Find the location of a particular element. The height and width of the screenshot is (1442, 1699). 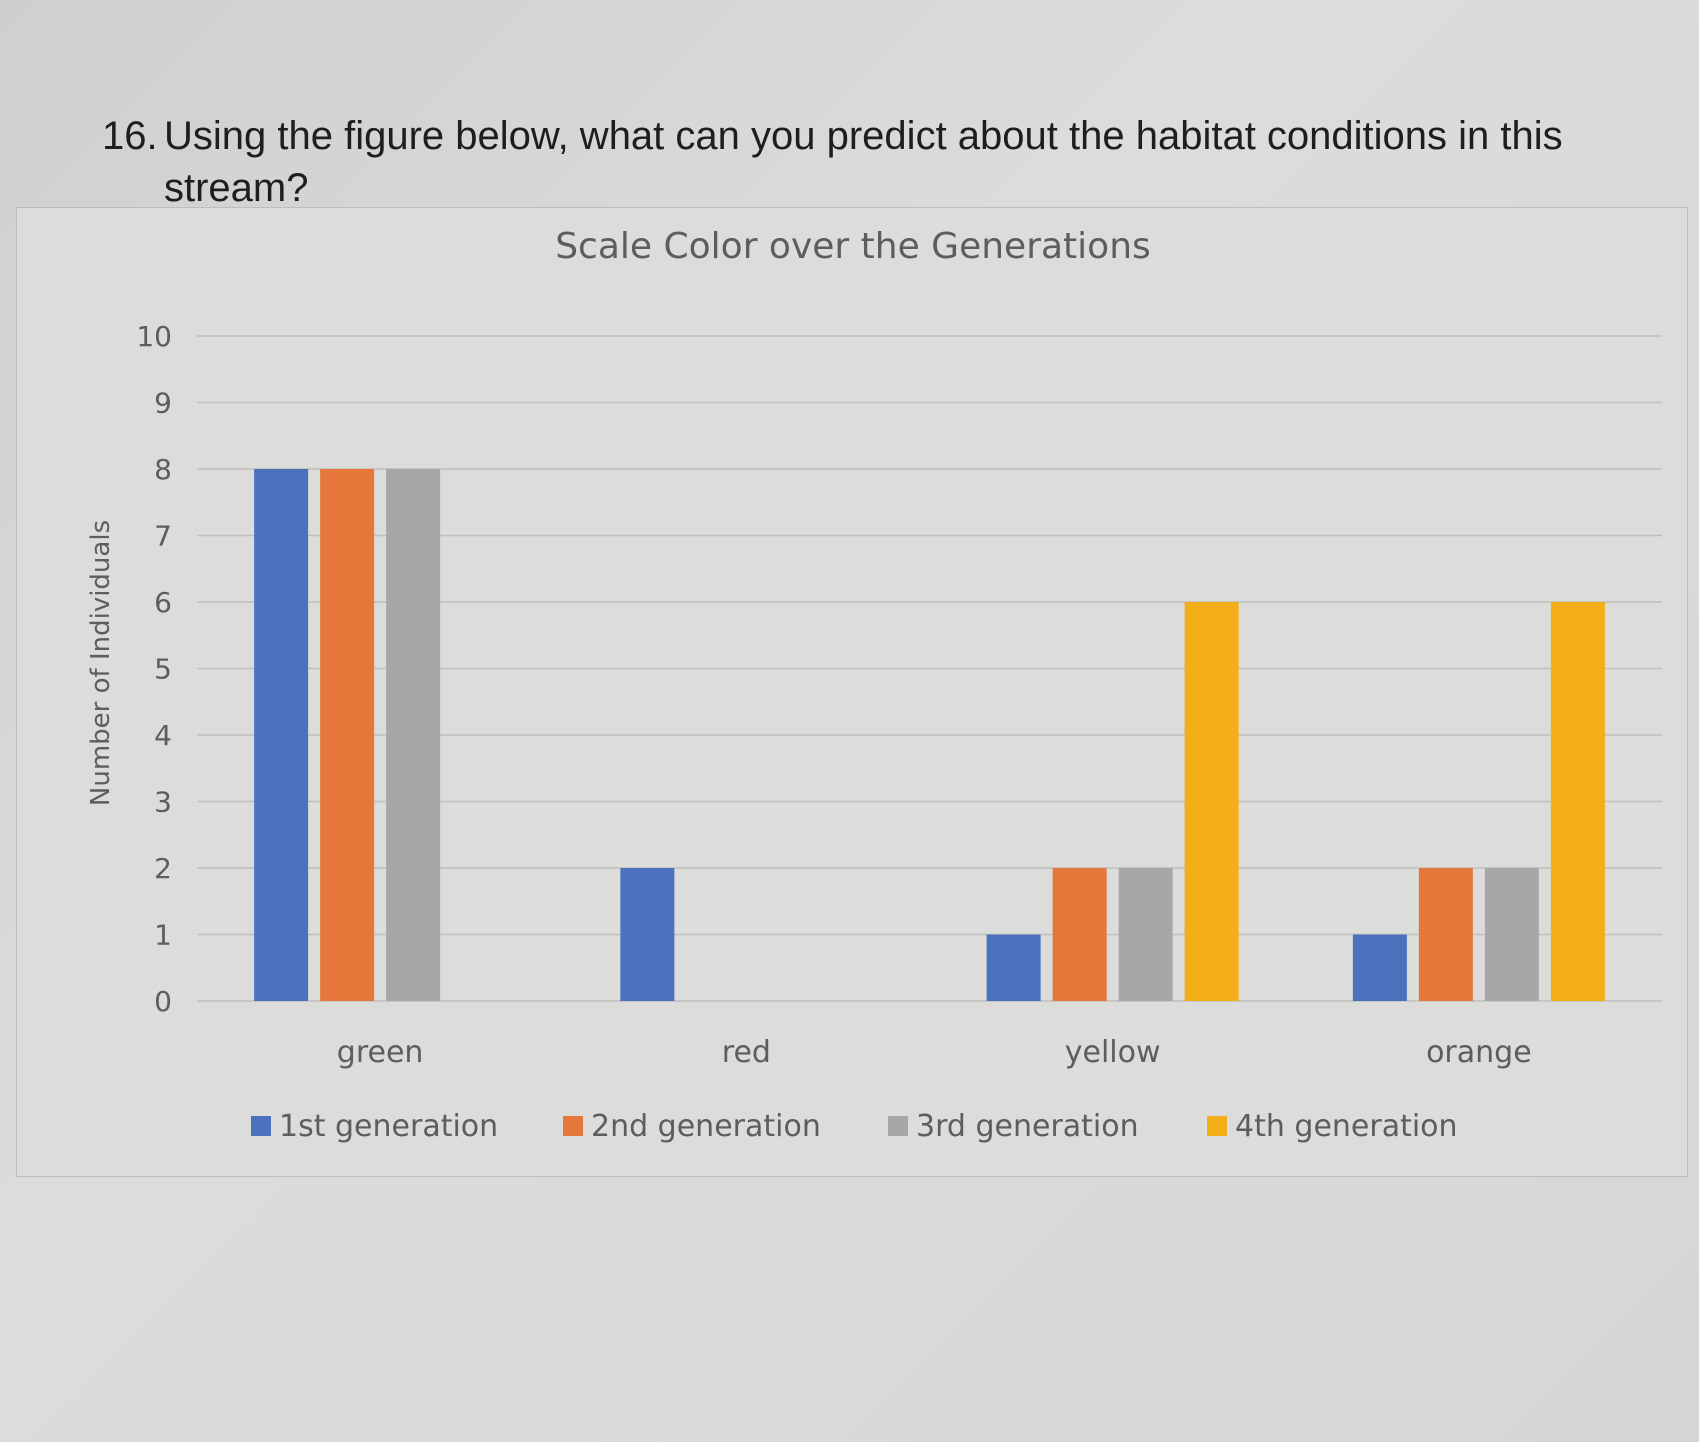

x-tick-label: yellow is located at coordinates (1113, 1052).